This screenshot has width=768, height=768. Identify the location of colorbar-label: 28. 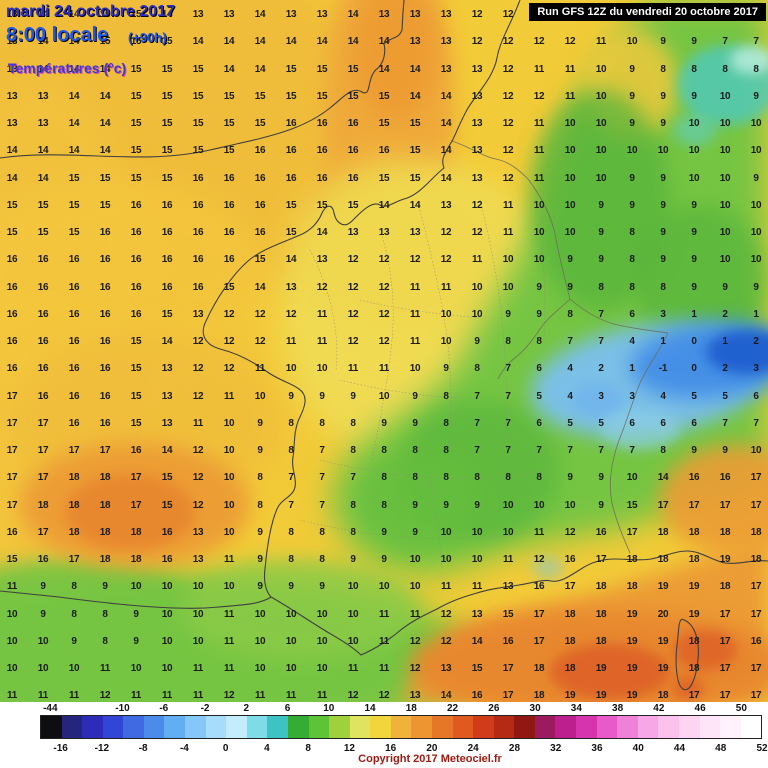
(514, 748).